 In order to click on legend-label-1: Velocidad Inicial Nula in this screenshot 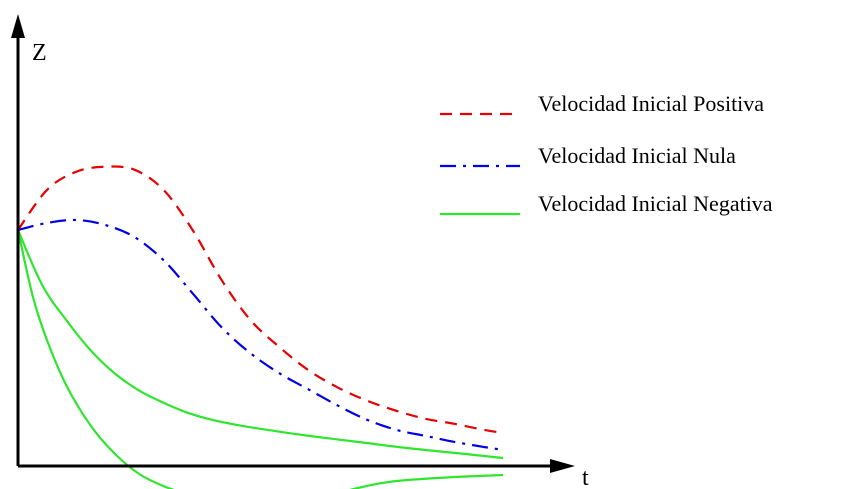, I will do `click(637, 155)`.